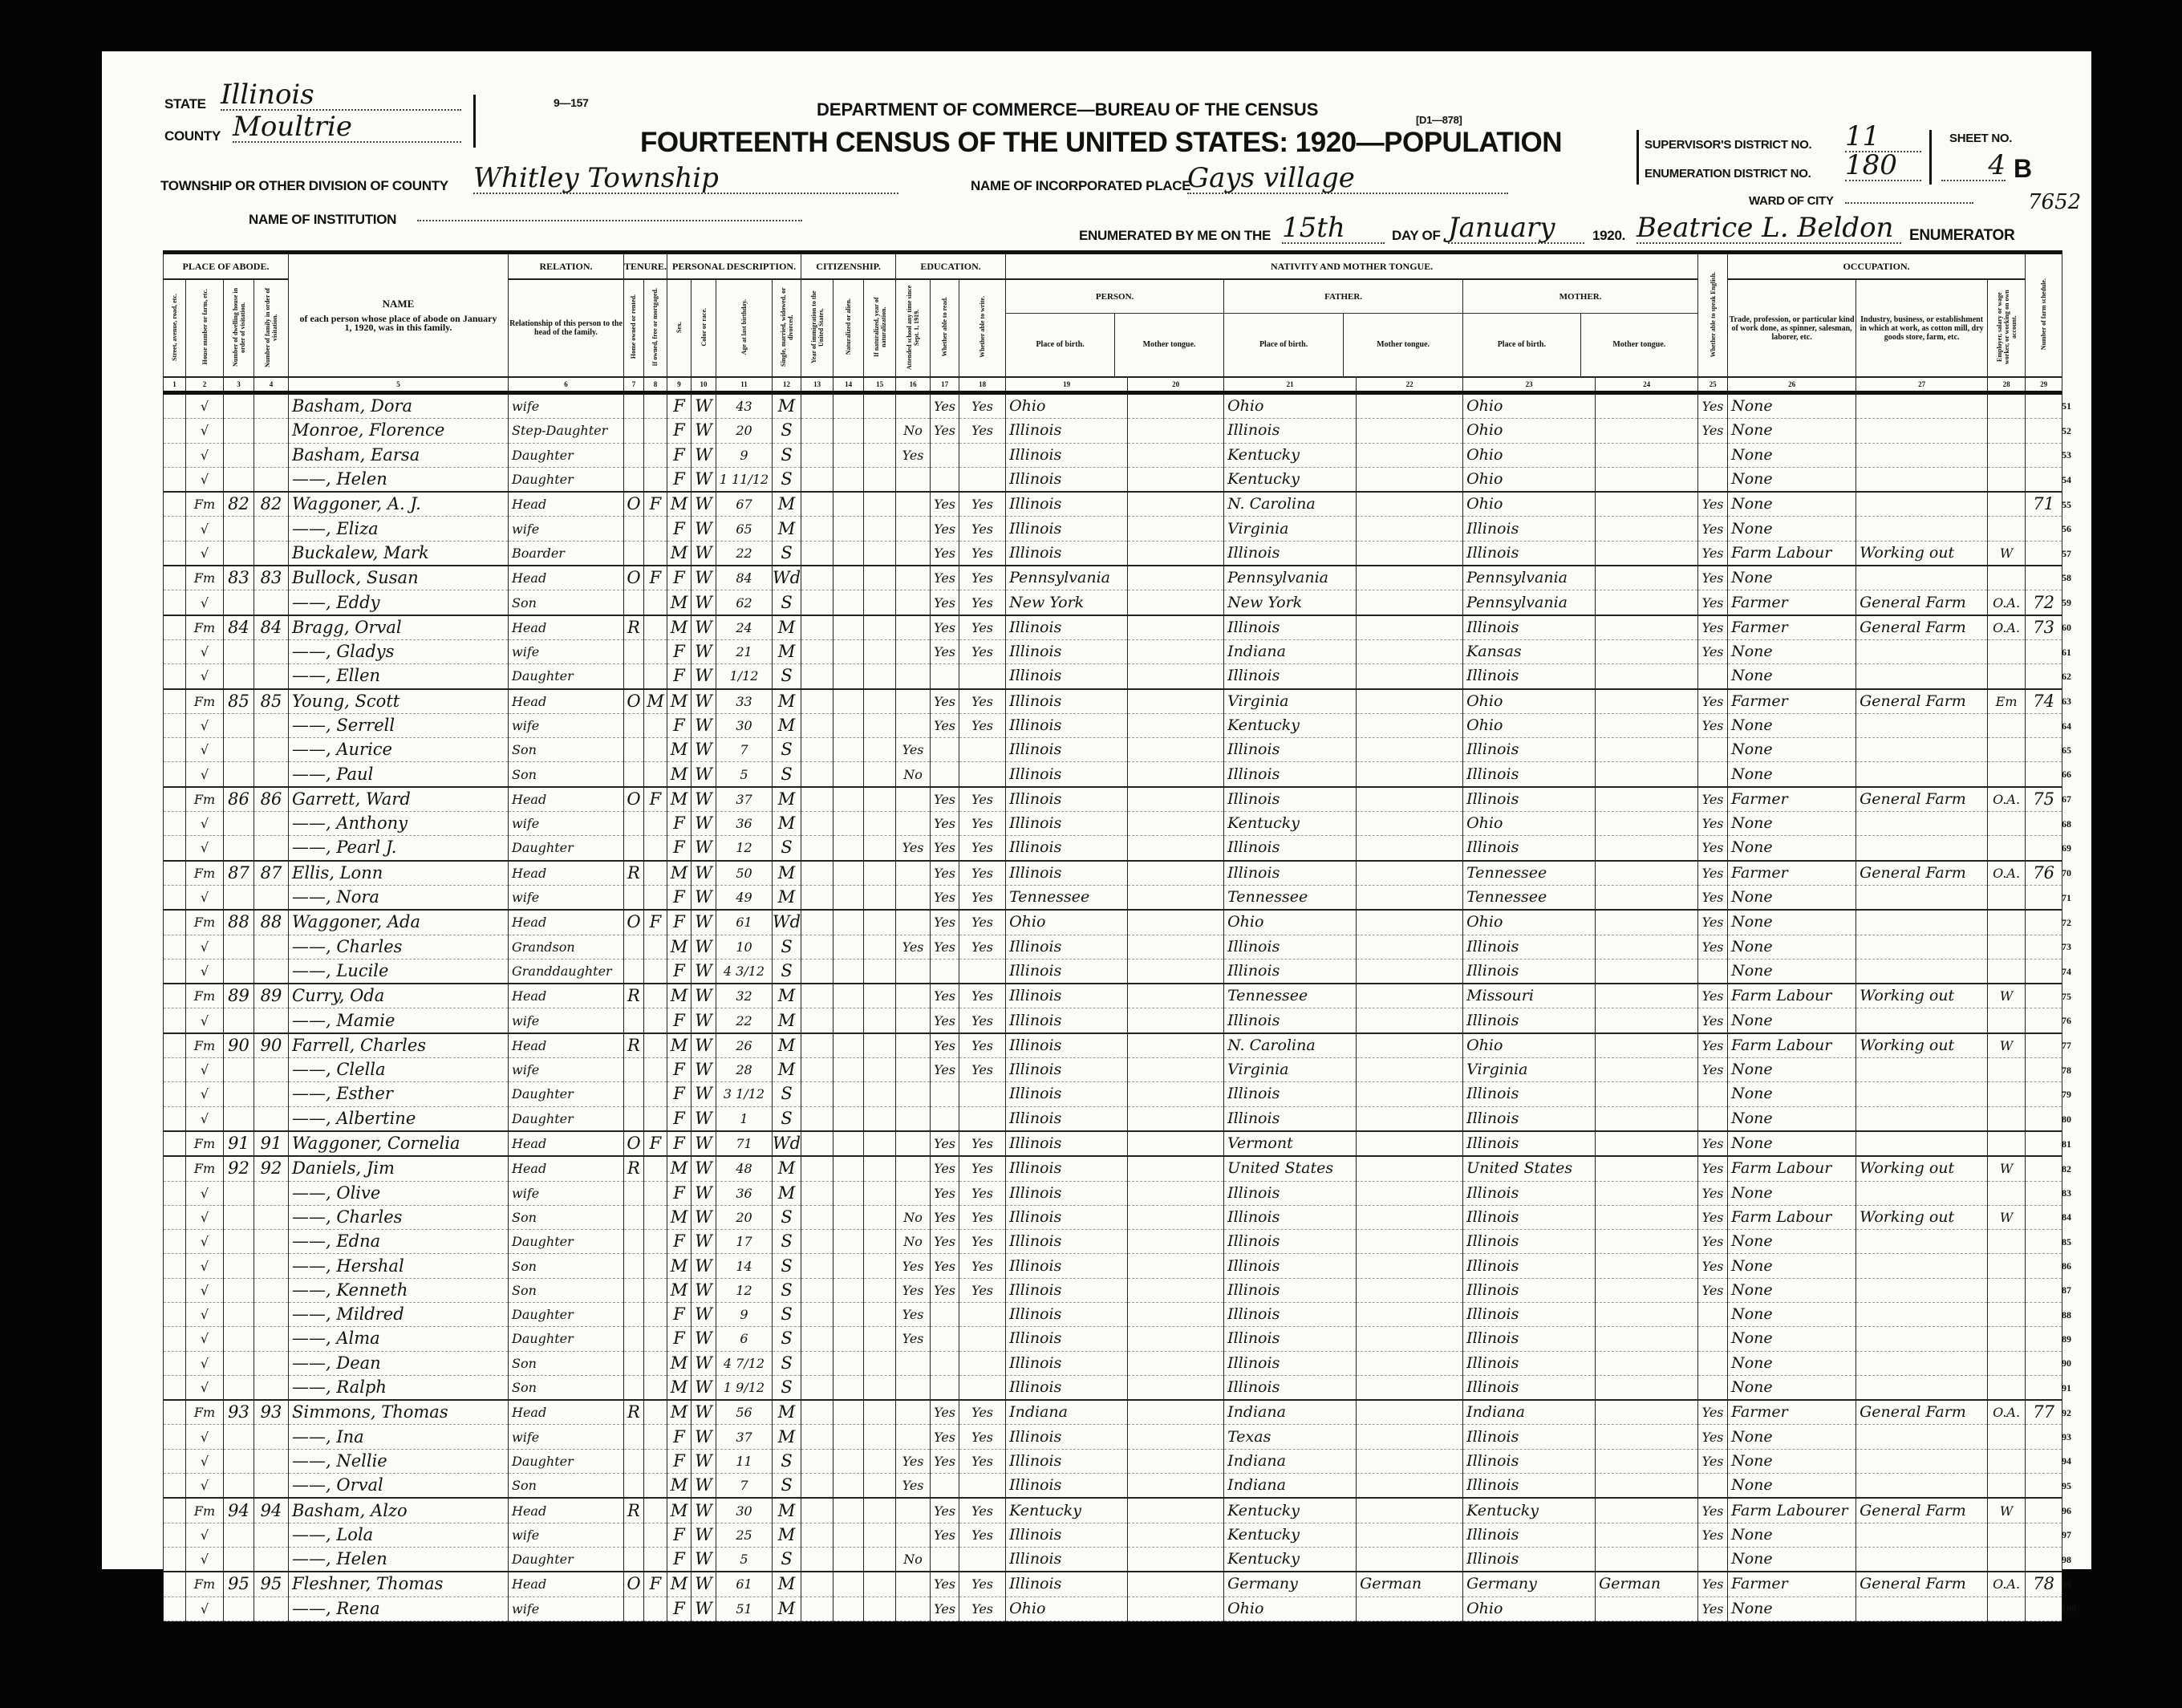 The height and width of the screenshot is (1708, 2182). What do you see at coordinates (1067, 578) in the screenshot?
I see `birthplace-cell: Pennsylvania` at bounding box center [1067, 578].